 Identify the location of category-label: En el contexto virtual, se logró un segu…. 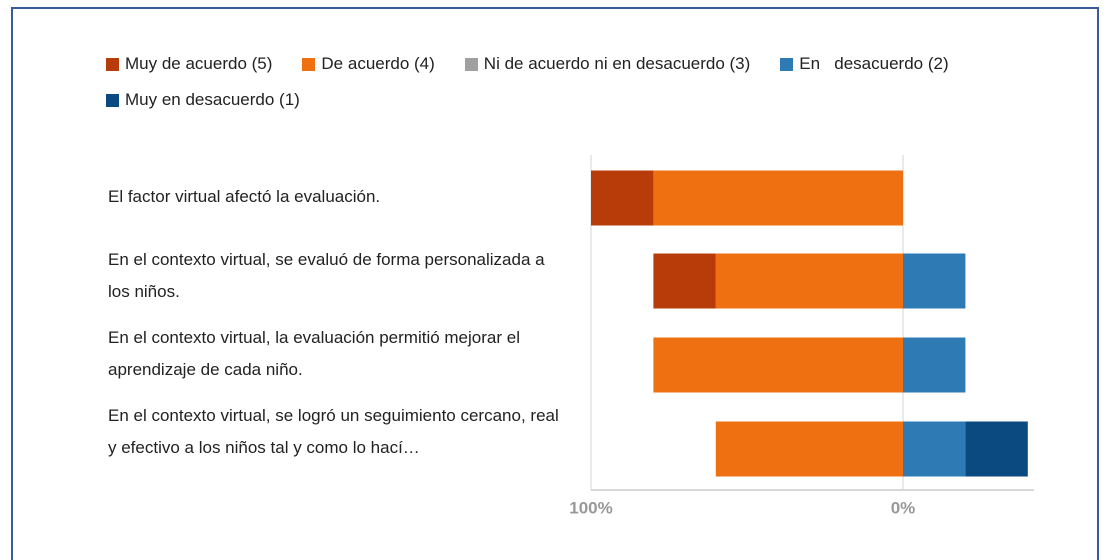
(333, 431).